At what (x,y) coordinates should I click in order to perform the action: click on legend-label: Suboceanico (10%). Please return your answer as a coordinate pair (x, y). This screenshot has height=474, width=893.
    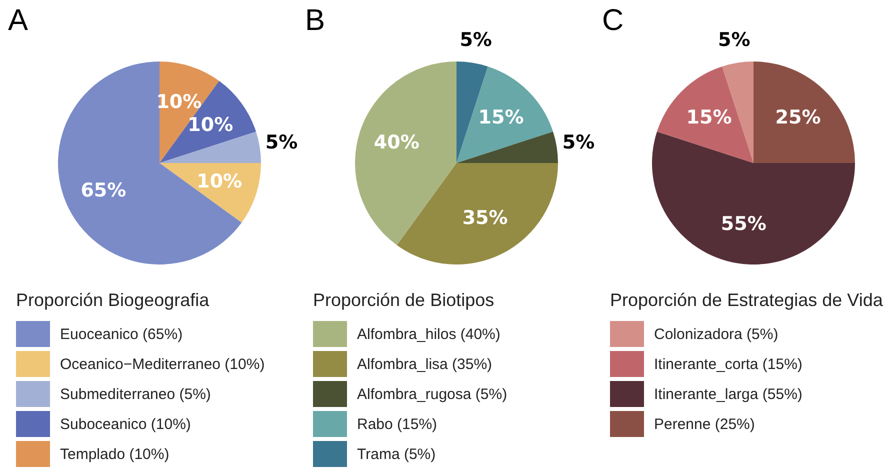
    Looking at the image, I should click on (125, 424).